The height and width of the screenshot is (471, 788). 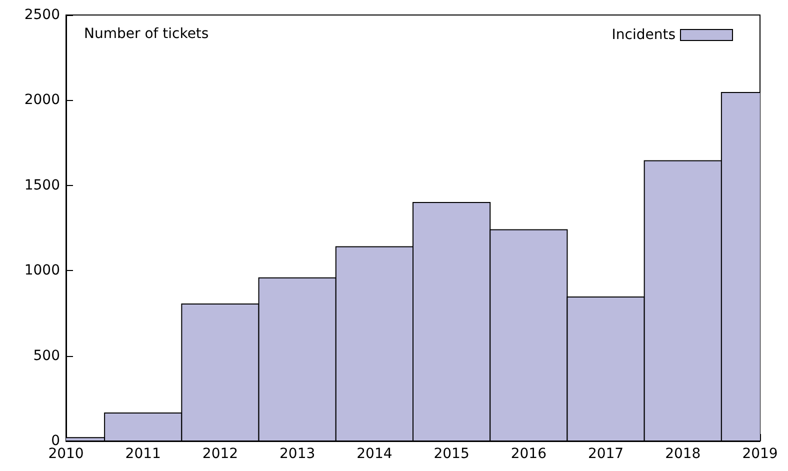 What do you see at coordinates (143, 454) in the screenshot?
I see `x-tick-label: 2011` at bounding box center [143, 454].